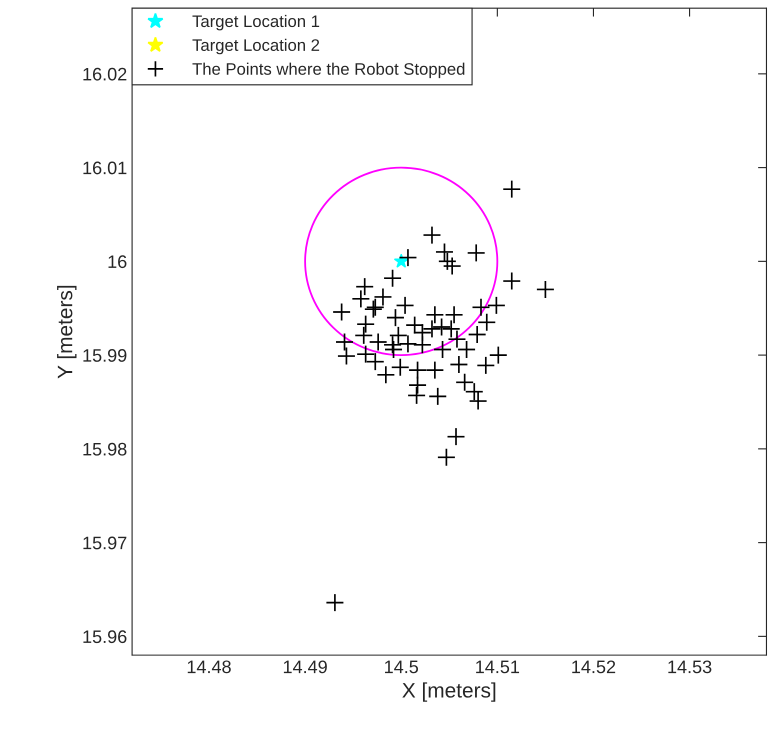 The height and width of the screenshot is (747, 768). I want to click on y-tick-label: 16.02, so click(104, 74).